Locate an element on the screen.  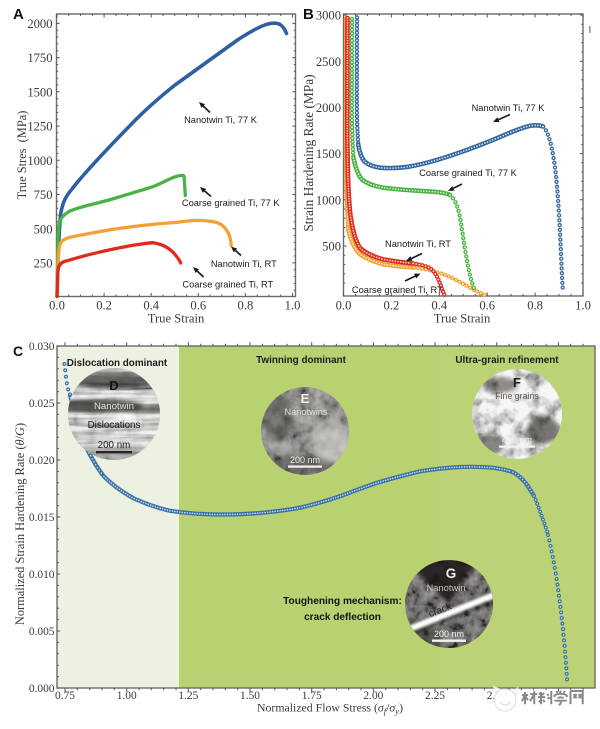
svg-text: 3000 is located at coordinates (328, 16).